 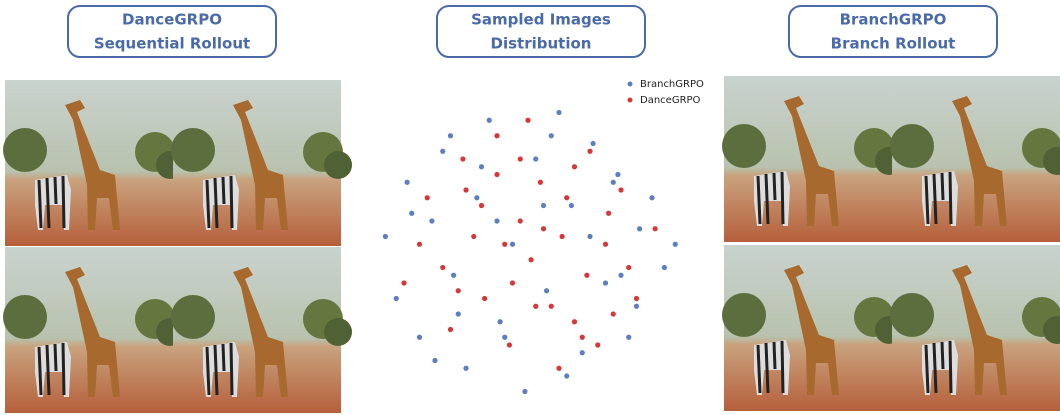 What do you see at coordinates (672, 84) in the screenshot?
I see `legend-label: BranchGRPO` at bounding box center [672, 84].